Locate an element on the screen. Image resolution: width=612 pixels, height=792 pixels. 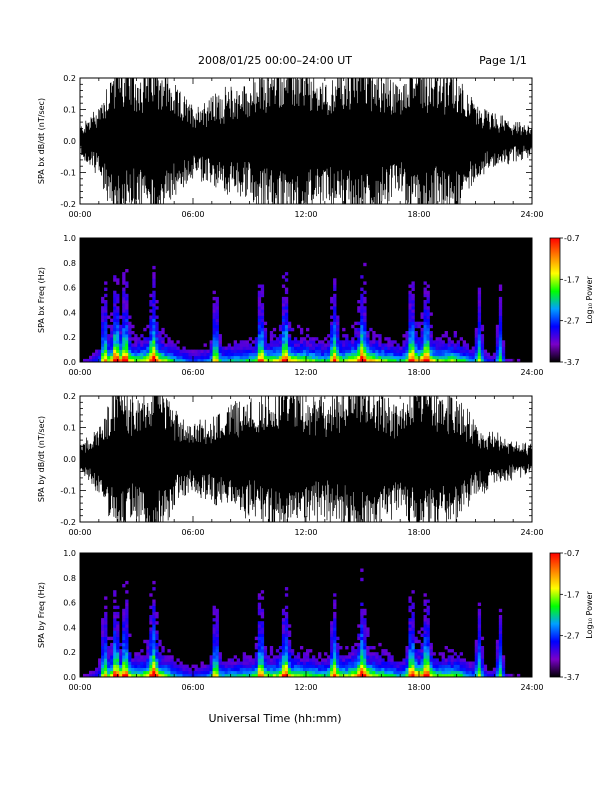
plot-frame is located at coordinates (306, 300).